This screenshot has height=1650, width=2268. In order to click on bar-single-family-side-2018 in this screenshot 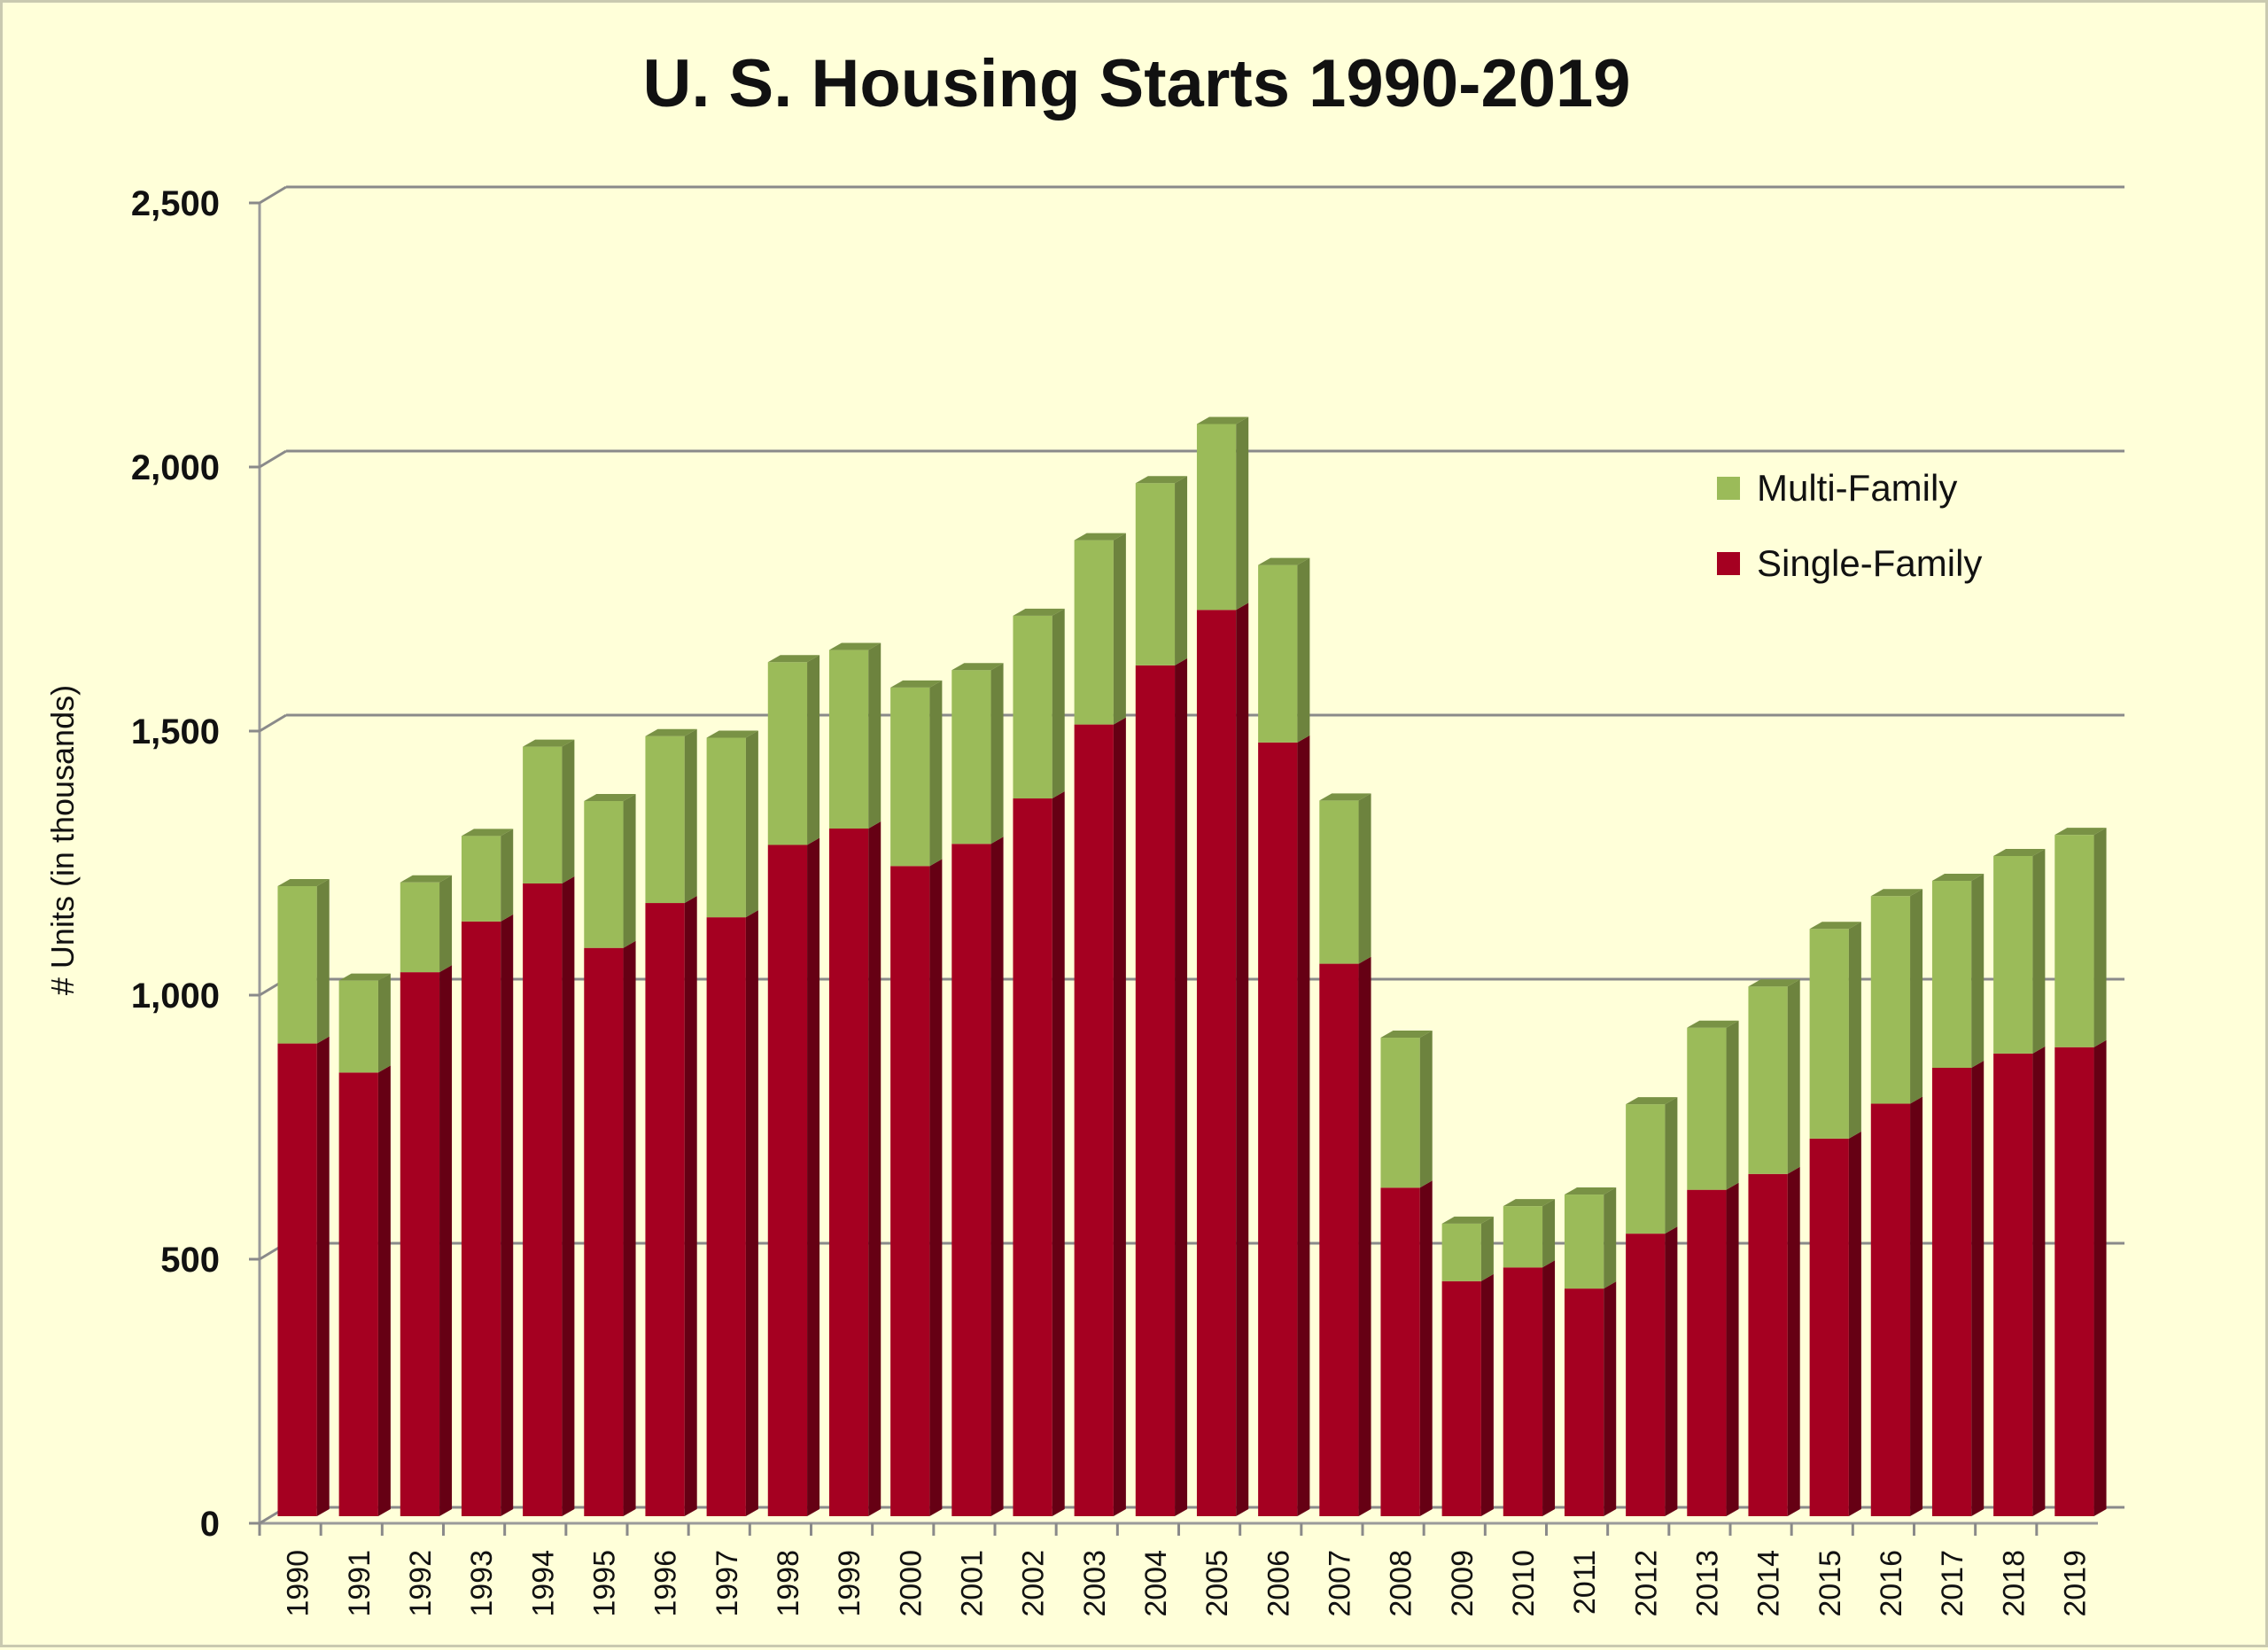, I will do `click(2039, 1281)`.